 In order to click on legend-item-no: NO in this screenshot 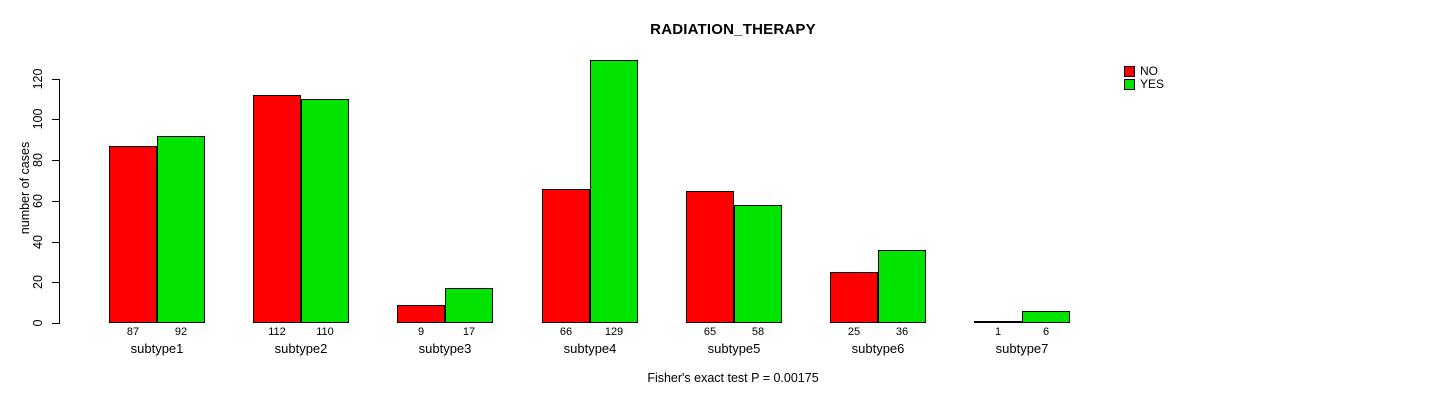, I will do `click(1144, 71)`.